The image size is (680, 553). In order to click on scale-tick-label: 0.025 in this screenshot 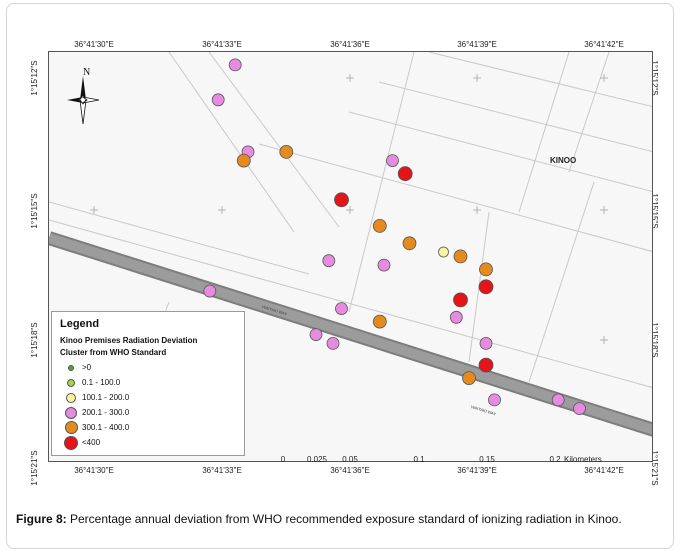, I will do `click(317, 459)`.